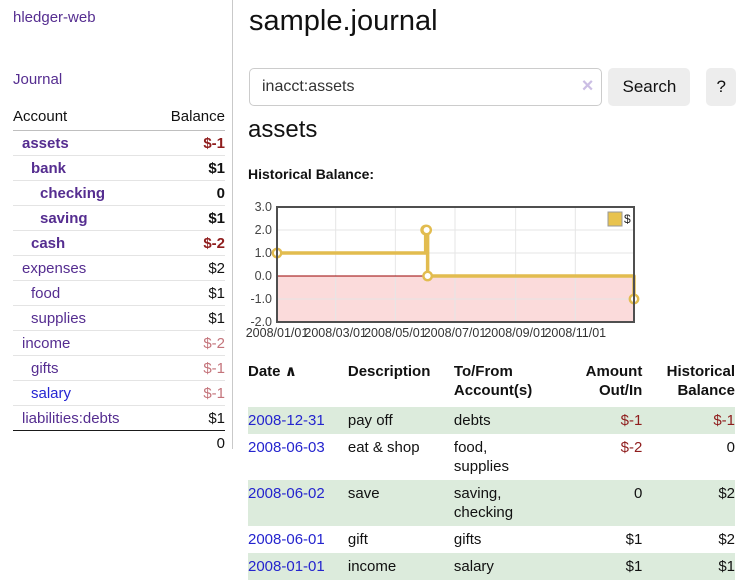 The width and height of the screenshot is (742, 582). I want to click on transaction-row: 2008-06-02 save saving, checking 0 $2, so click(491, 503).